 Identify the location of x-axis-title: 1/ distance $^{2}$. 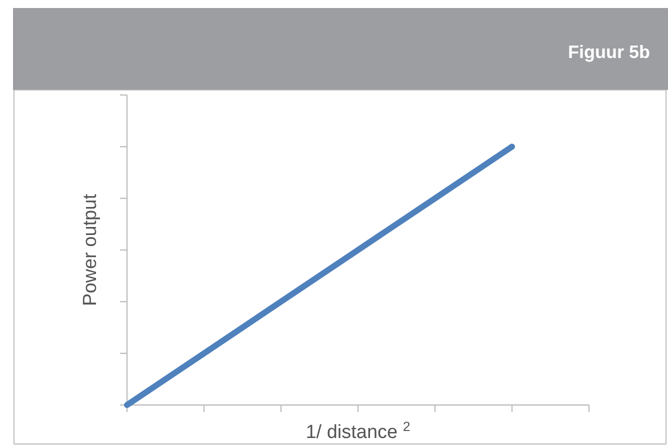
(358, 430).